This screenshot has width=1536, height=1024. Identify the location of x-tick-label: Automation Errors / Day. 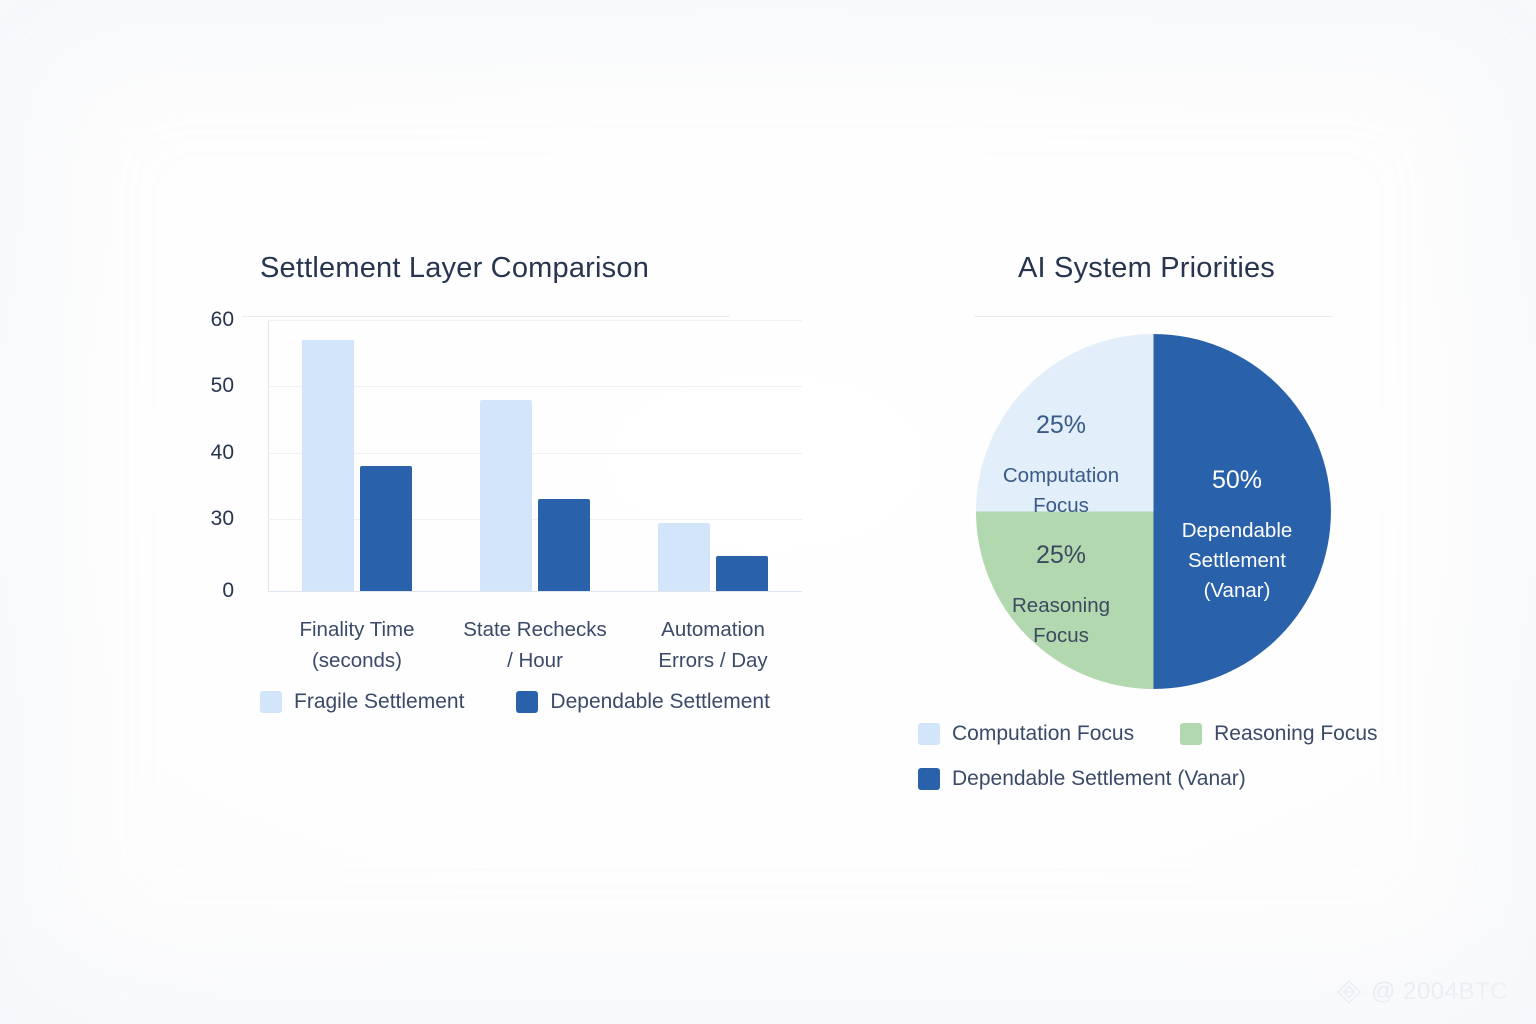
(713, 645).